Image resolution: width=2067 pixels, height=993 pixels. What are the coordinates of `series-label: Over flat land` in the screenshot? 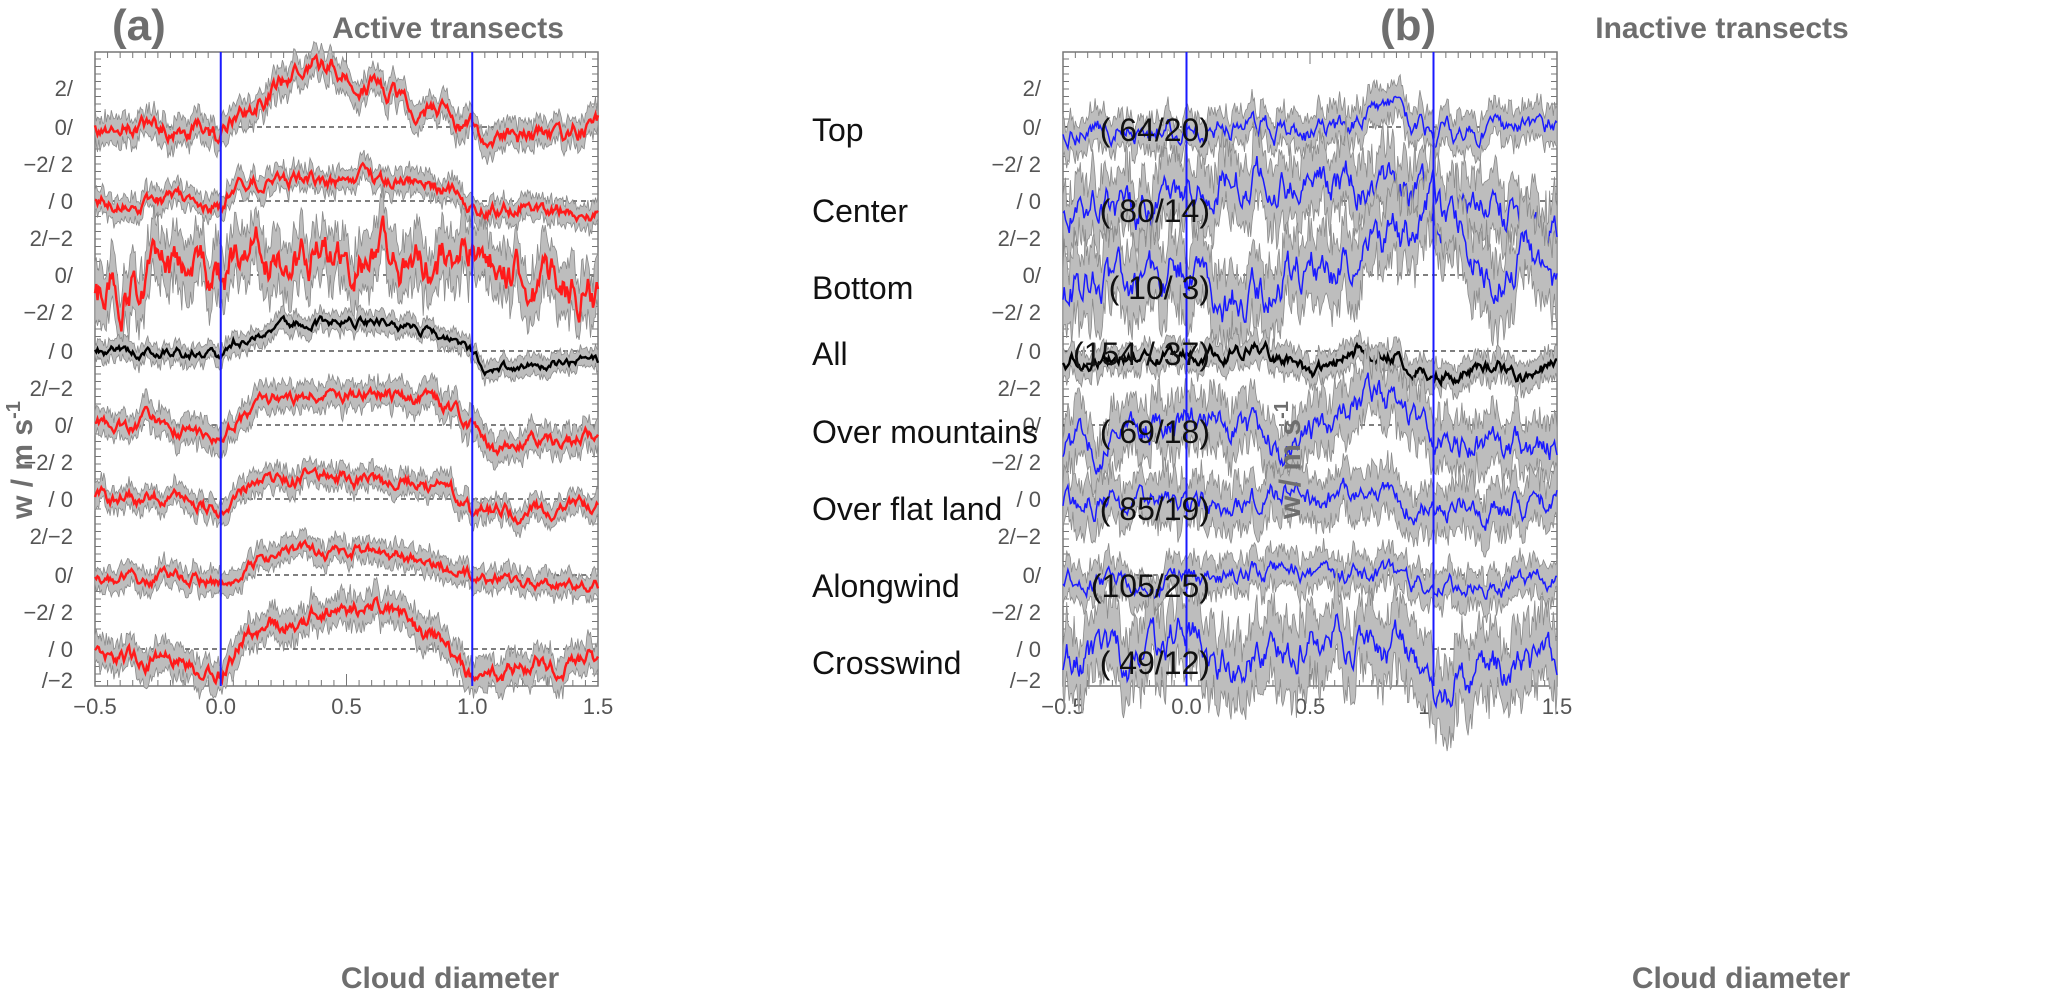 It's located at (907, 509).